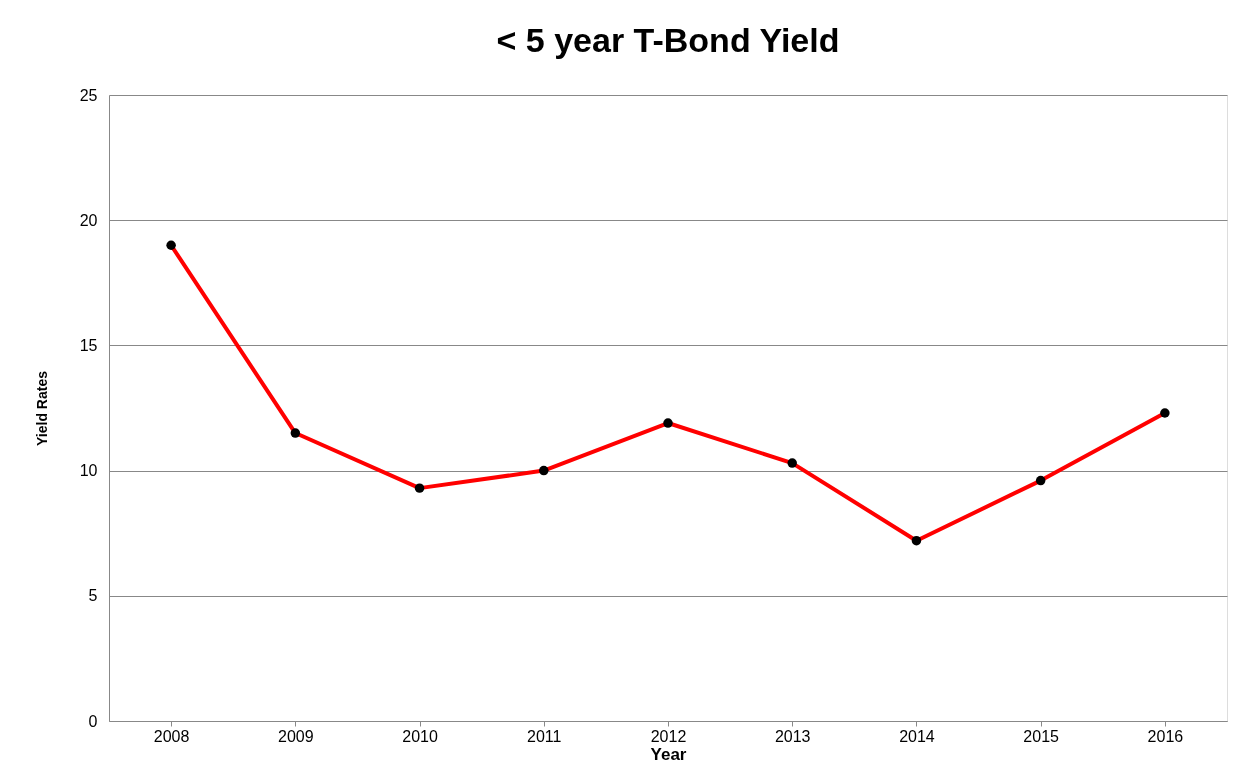 The width and height of the screenshot is (1252, 772). Describe the element at coordinates (93, 596) in the screenshot. I see `y-tick-label: 5` at that location.